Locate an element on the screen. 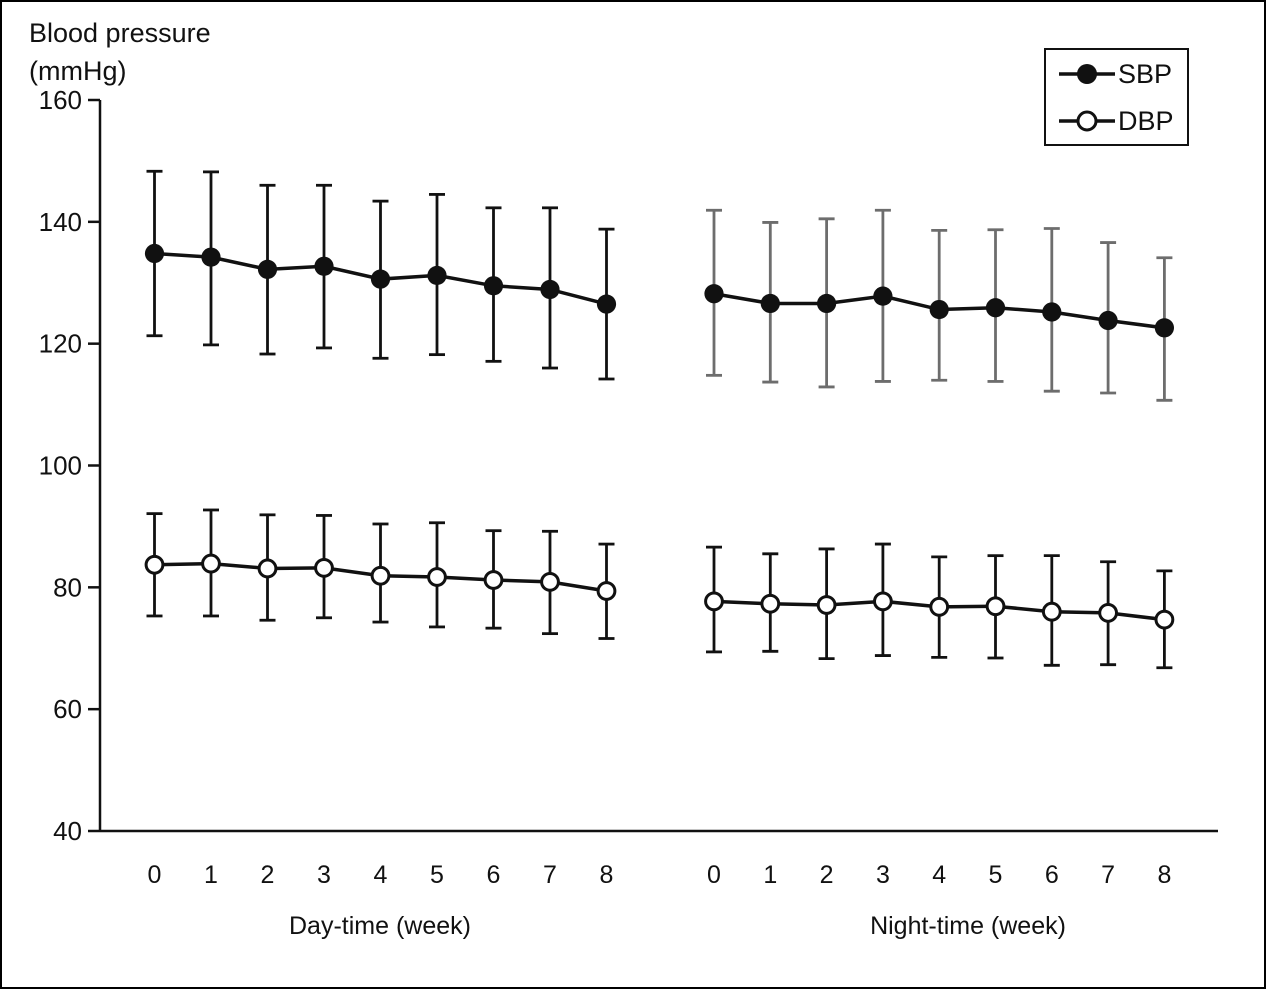 This screenshot has height=989, width=1266. y-tick-label: 80 is located at coordinates (67, 587).